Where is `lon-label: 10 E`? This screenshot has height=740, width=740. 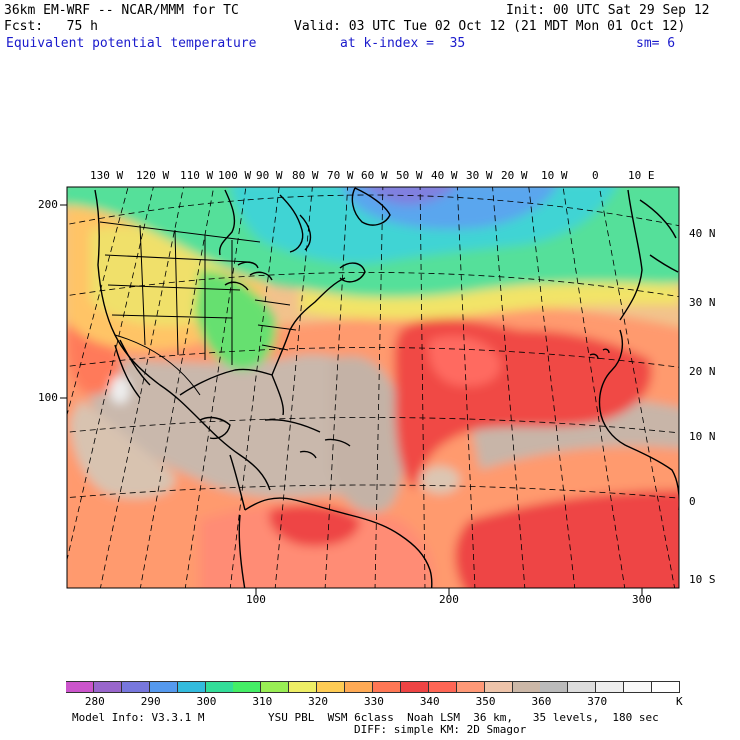 lon-label: 10 E is located at coordinates (641, 175).